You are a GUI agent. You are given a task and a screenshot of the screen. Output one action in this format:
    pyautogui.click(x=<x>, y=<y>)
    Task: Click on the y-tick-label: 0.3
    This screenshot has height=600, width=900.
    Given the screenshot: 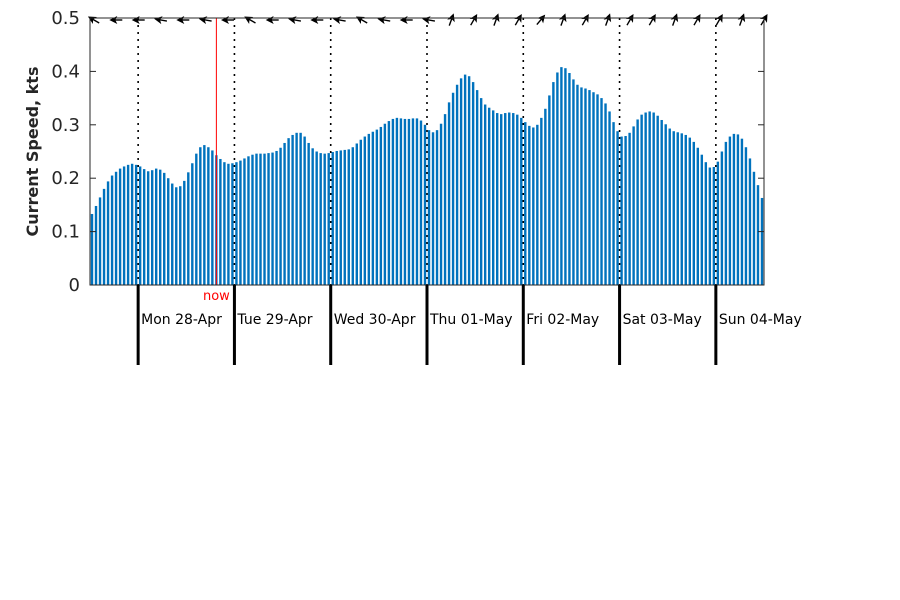 What is the action you would take?
    pyautogui.click(x=65, y=125)
    